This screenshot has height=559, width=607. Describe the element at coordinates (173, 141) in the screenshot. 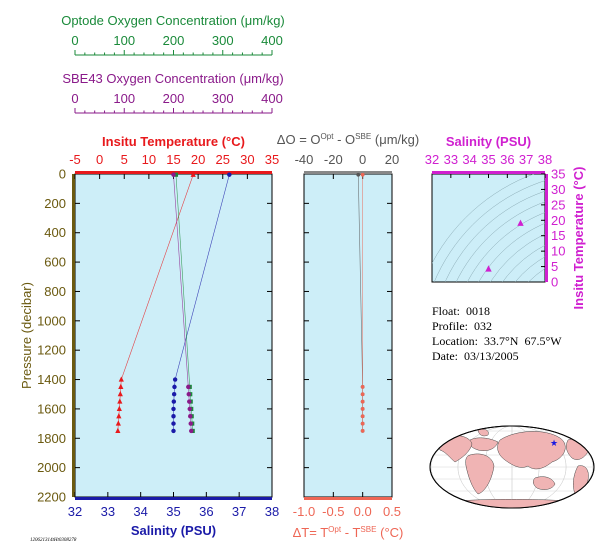

I see `temperature-axis-title: Insitu Temperature (°C)` at that location.